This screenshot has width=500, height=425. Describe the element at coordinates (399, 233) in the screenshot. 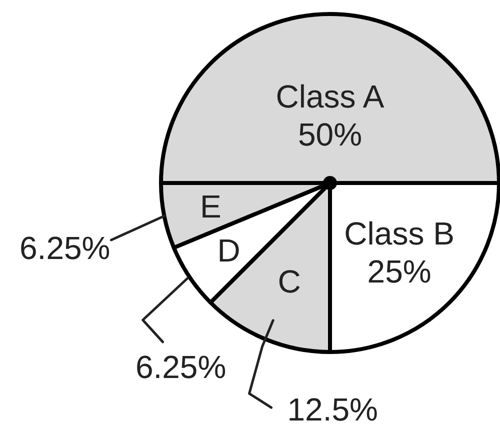

I see `slice-label: Class B` at that location.